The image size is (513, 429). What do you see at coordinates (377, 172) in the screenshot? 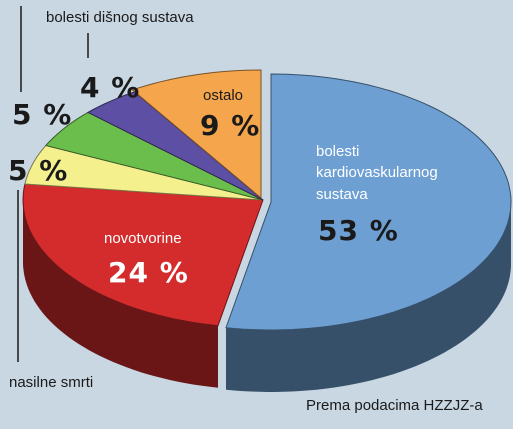
I see `label-cardio-line-2: kardiovaskularnog` at bounding box center [377, 172].